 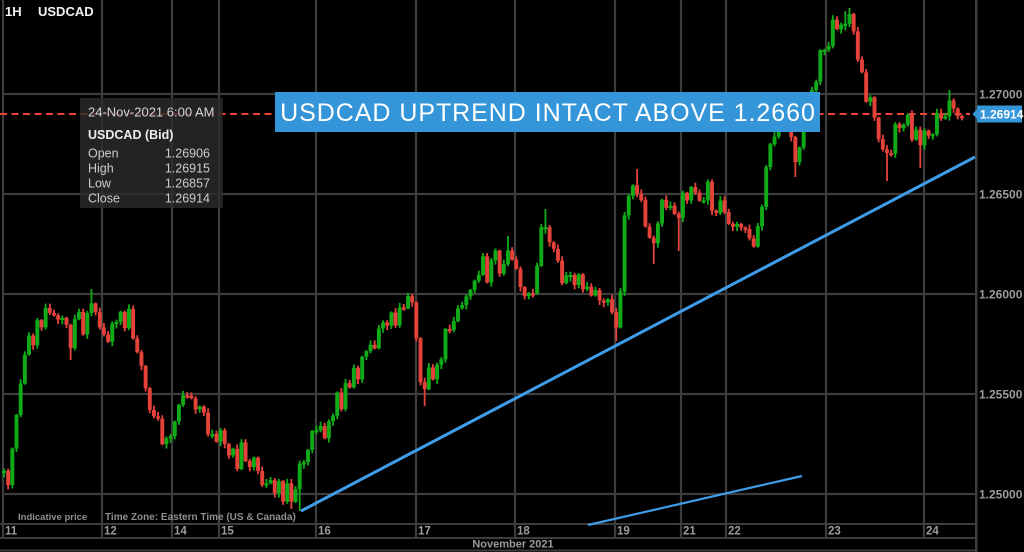 What do you see at coordinates (1001, 194) in the screenshot?
I see `svg-text: 1.26500` at bounding box center [1001, 194].